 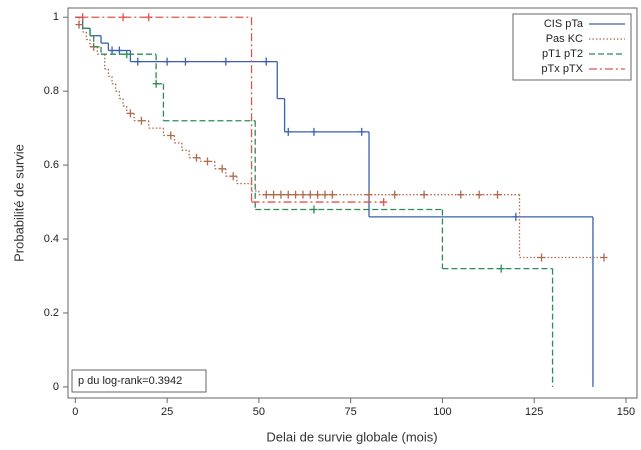 I want to click on y-tick-label: 0, so click(x=56, y=387).